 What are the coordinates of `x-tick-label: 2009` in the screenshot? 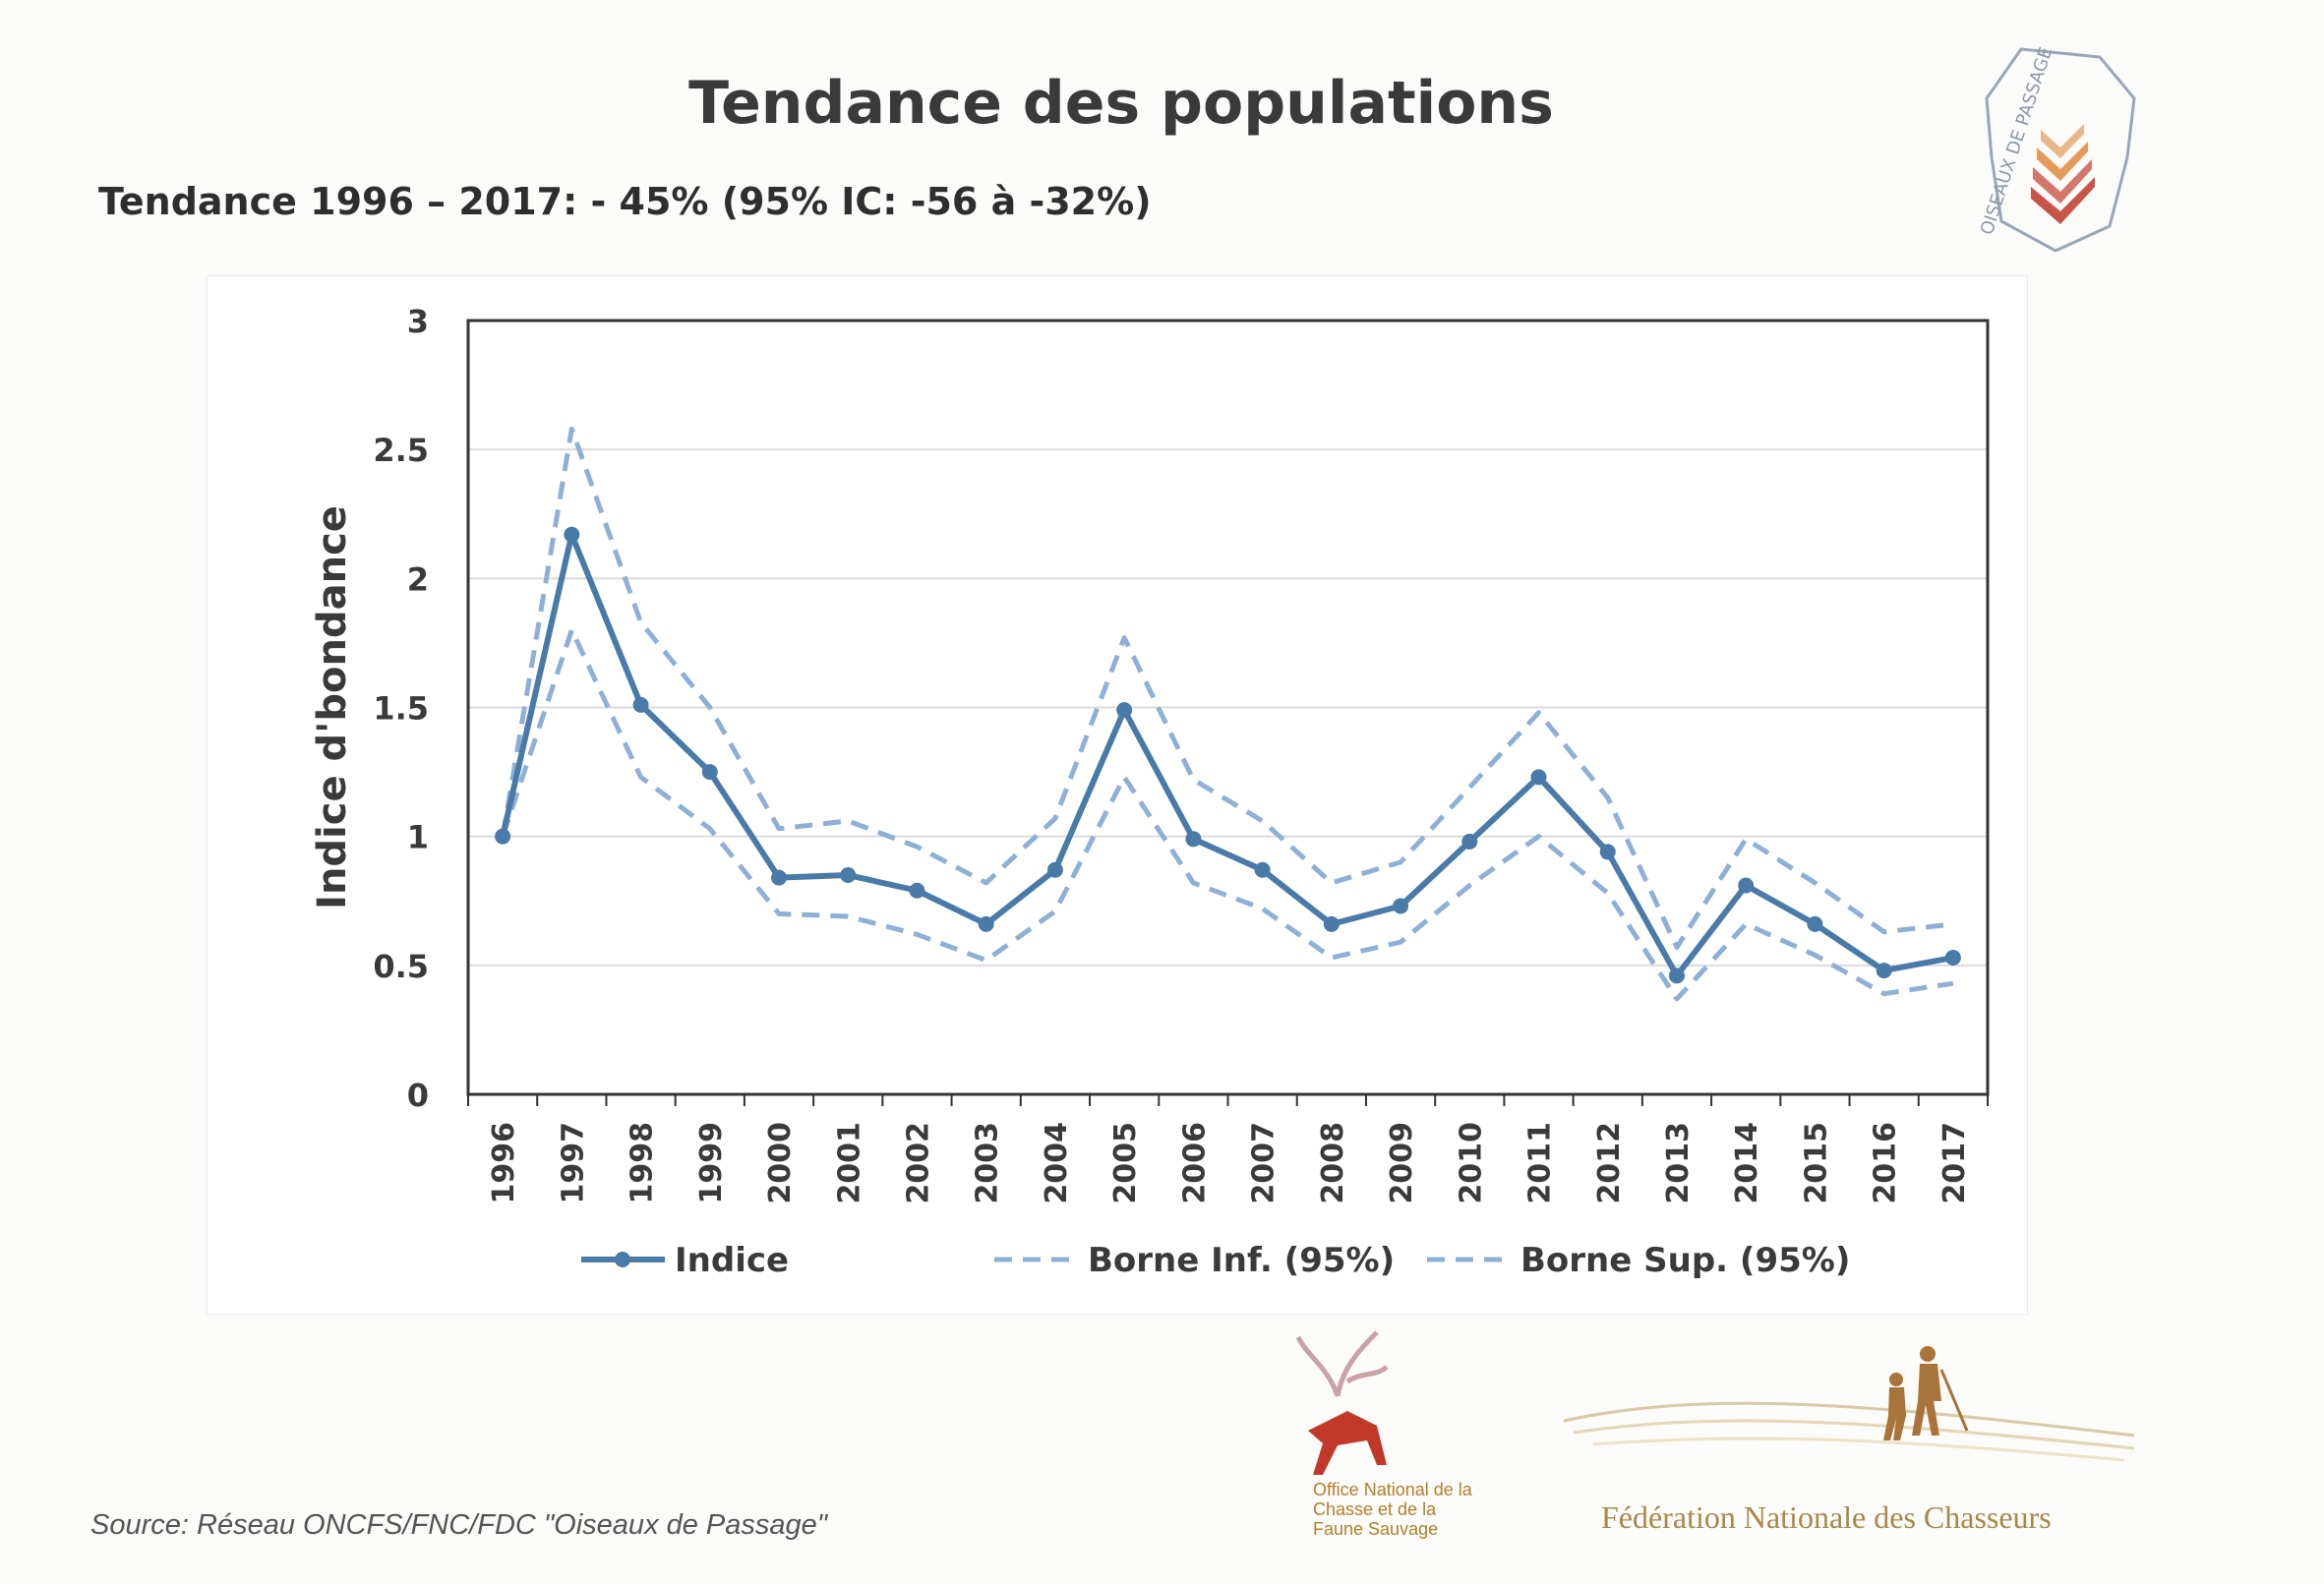 It's located at (1402, 1163).